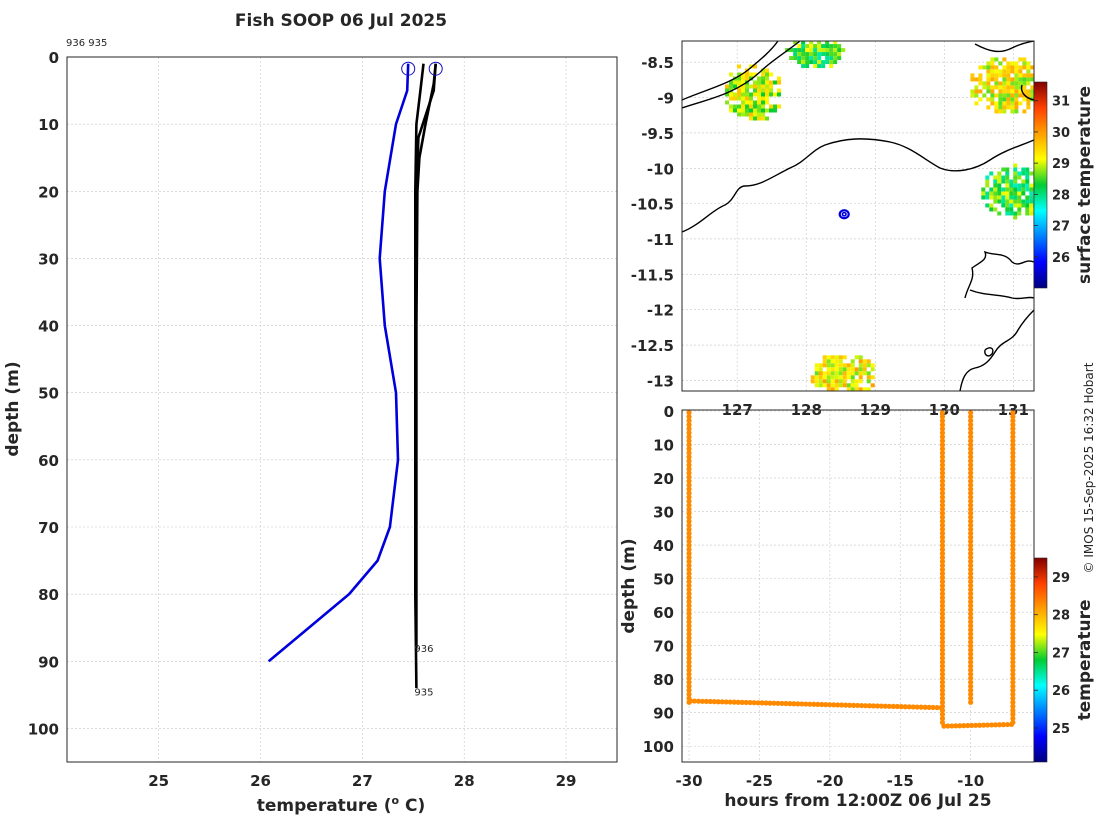 The height and width of the screenshot is (820, 1100). I want to click on profile-start-marker, so click(408, 68).